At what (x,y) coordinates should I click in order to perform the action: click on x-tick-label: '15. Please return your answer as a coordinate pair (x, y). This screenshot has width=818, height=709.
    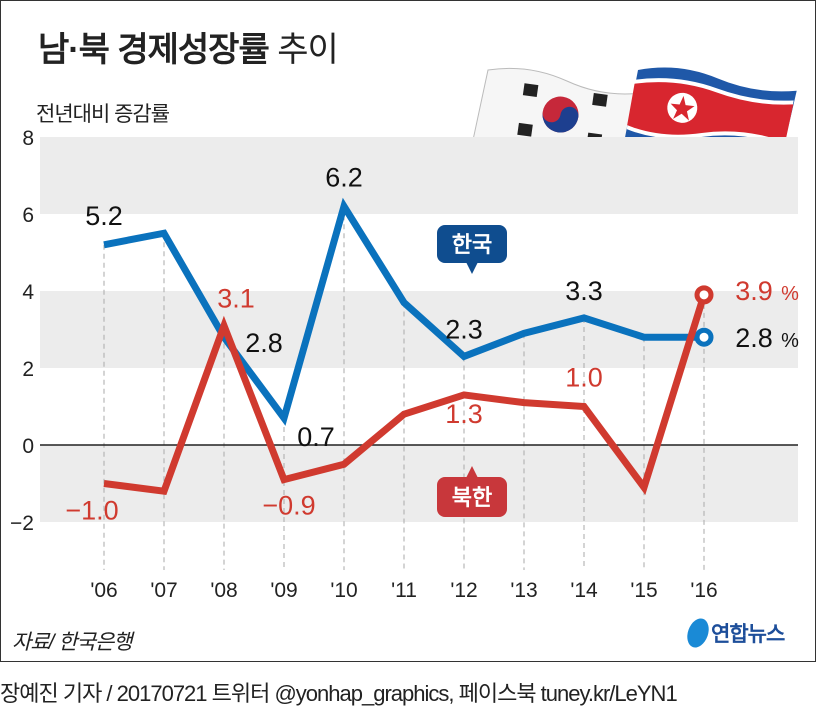
    Looking at the image, I should click on (643, 590).